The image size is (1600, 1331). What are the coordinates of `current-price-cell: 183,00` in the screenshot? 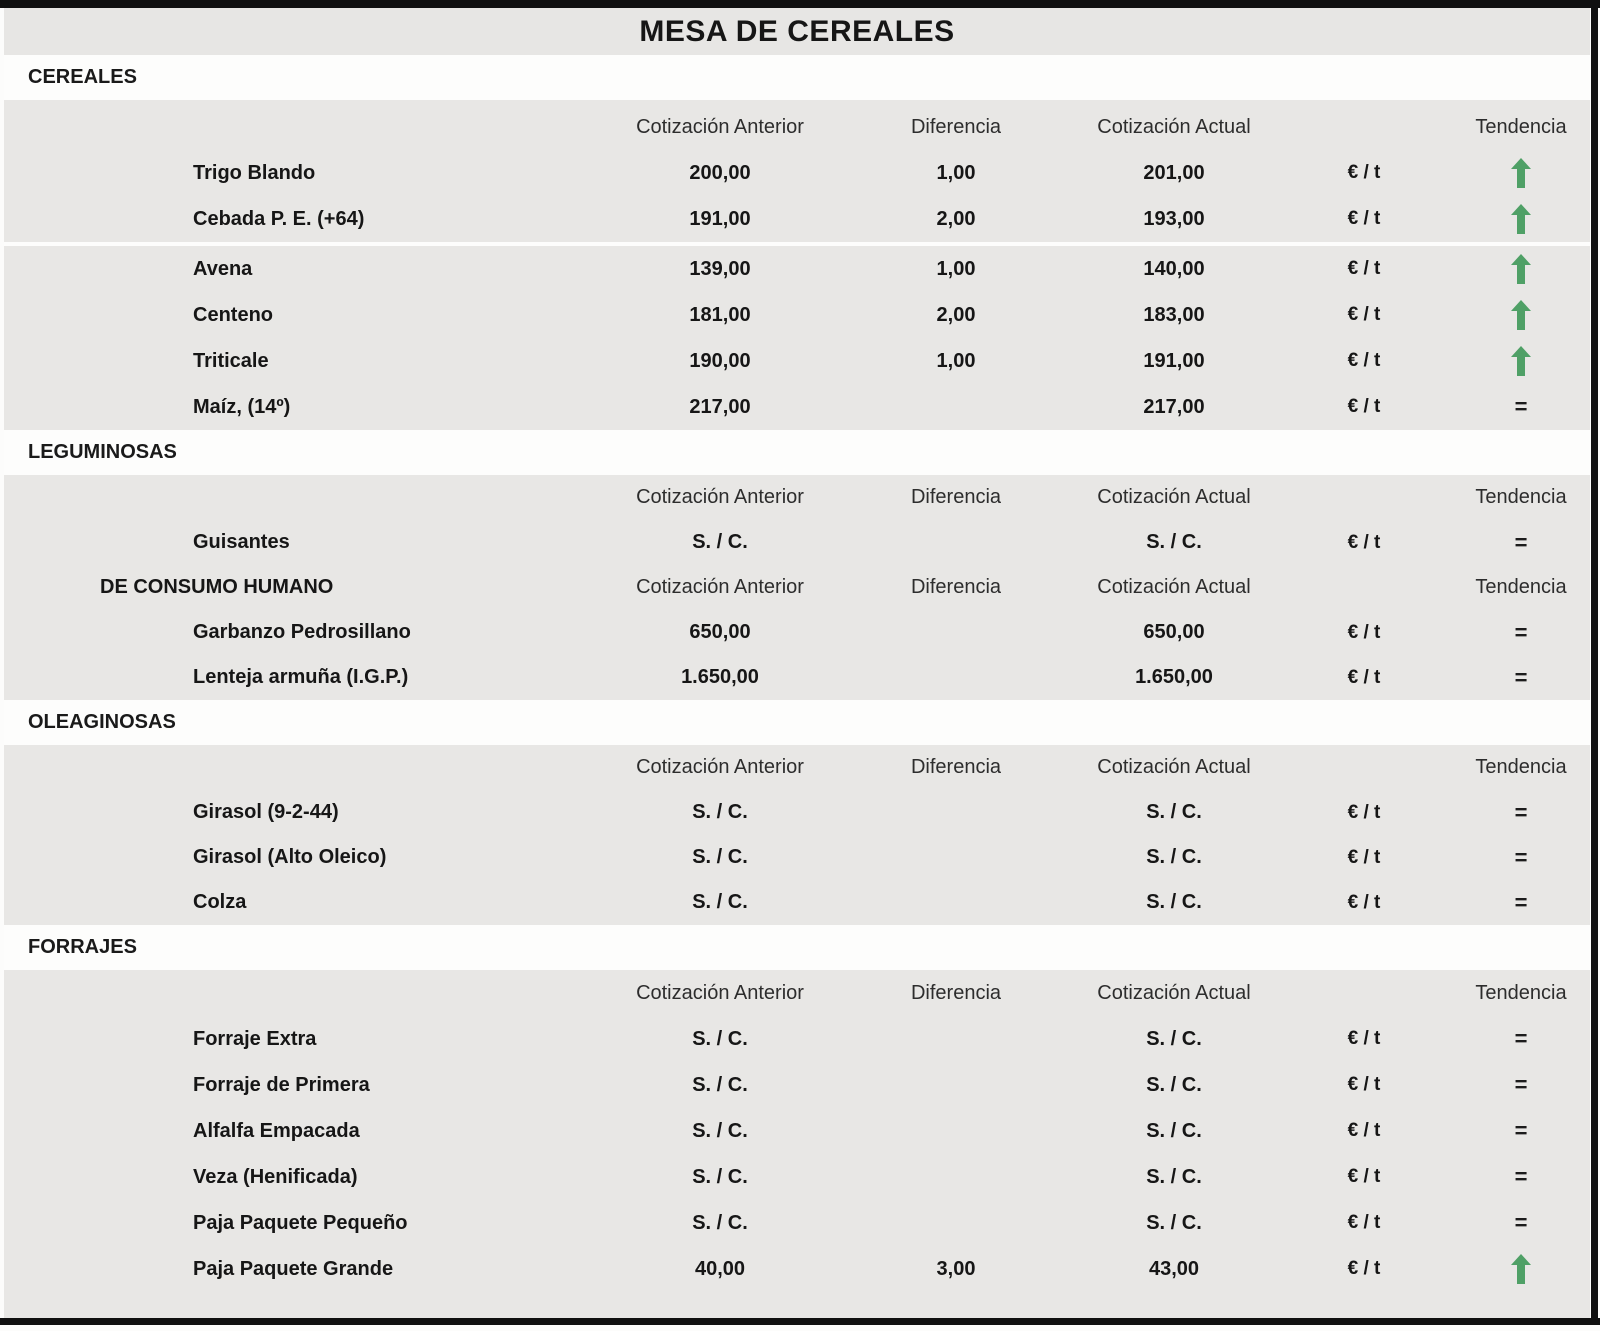 It's located at (1174, 314).